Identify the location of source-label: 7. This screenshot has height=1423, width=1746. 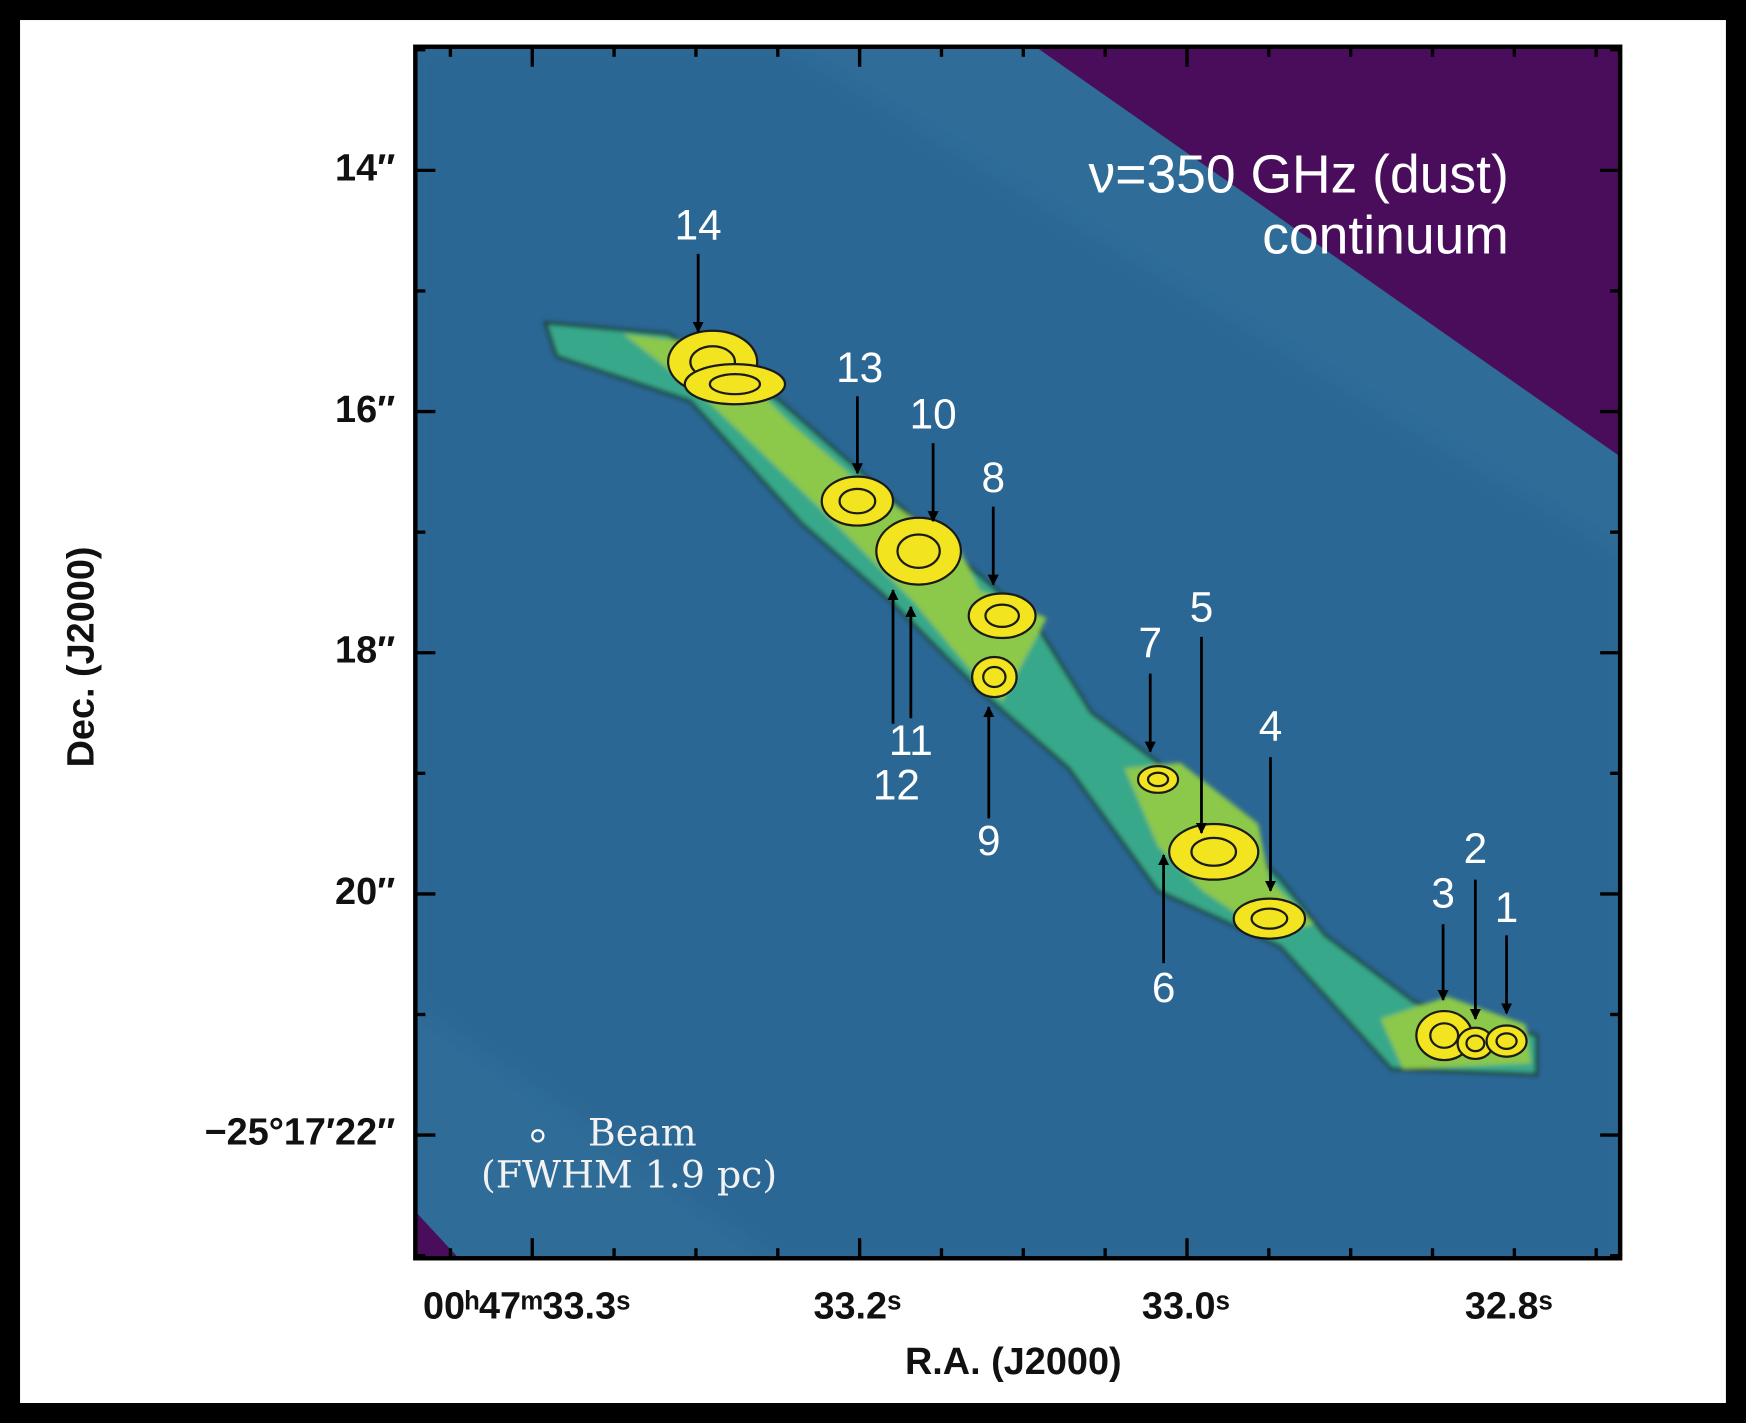
(1150, 642).